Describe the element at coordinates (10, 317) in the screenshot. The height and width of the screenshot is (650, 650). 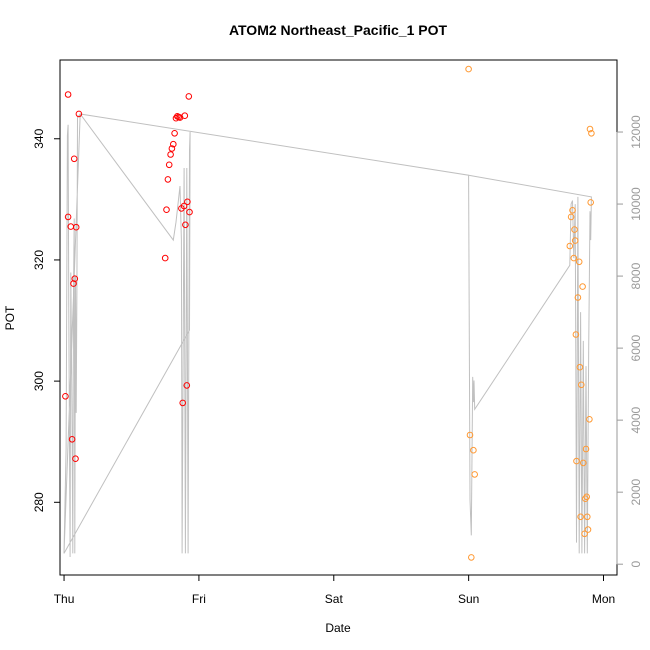
I see `y-axis-label: POT` at that location.